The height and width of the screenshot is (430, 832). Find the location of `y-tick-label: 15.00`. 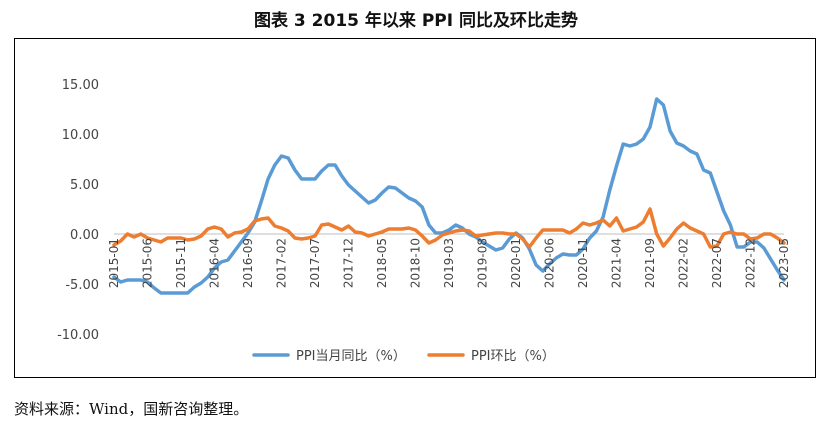

y-tick-label: 15.00 is located at coordinates (80, 85).